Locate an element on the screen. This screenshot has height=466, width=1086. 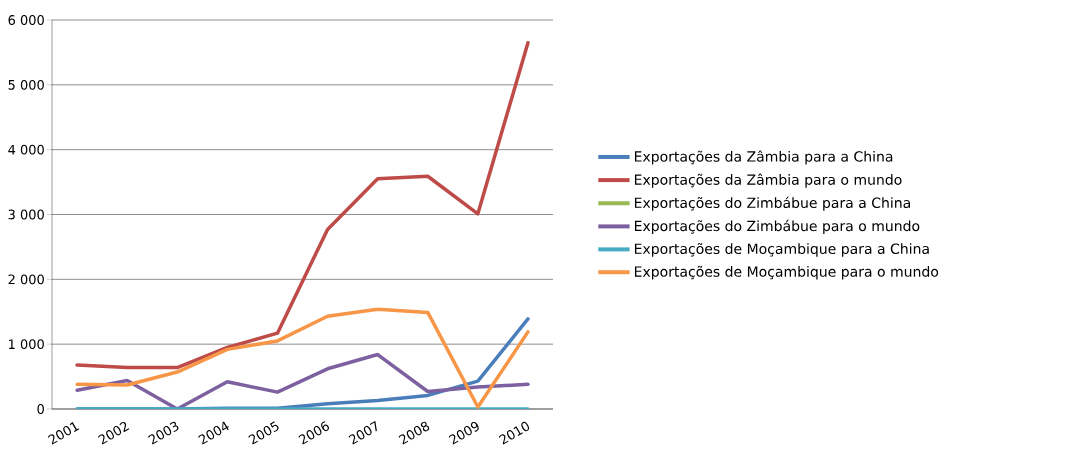
legend-label: Exportações de Moçambique para o mundo is located at coordinates (786, 272).